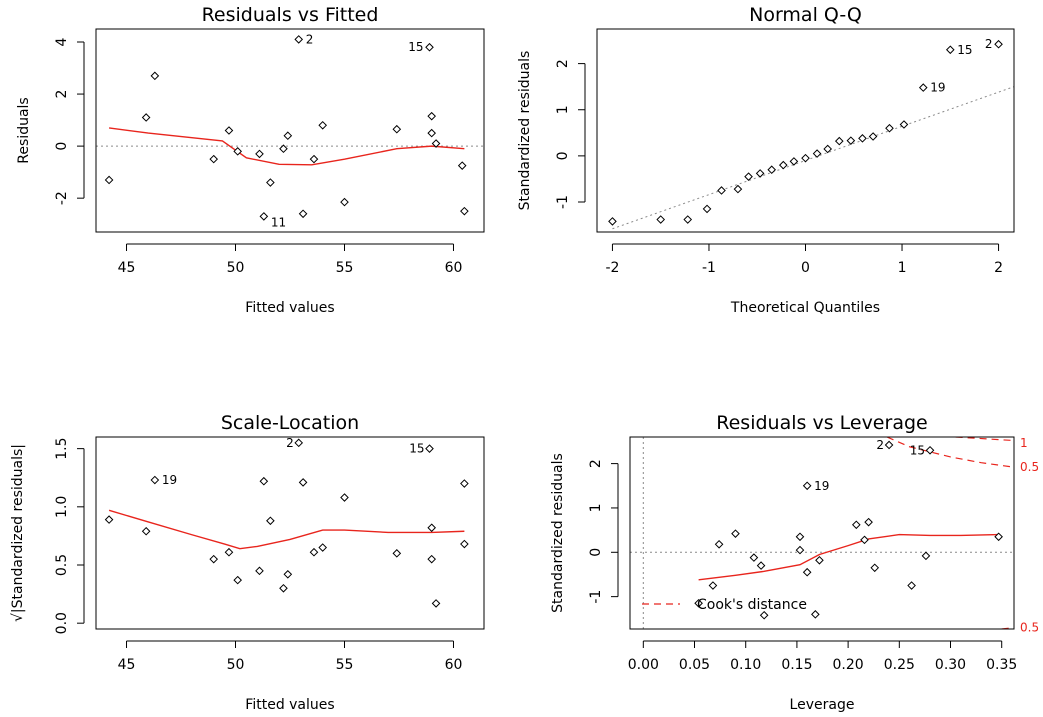  I want to click on point-label: 19, so click(169, 480).